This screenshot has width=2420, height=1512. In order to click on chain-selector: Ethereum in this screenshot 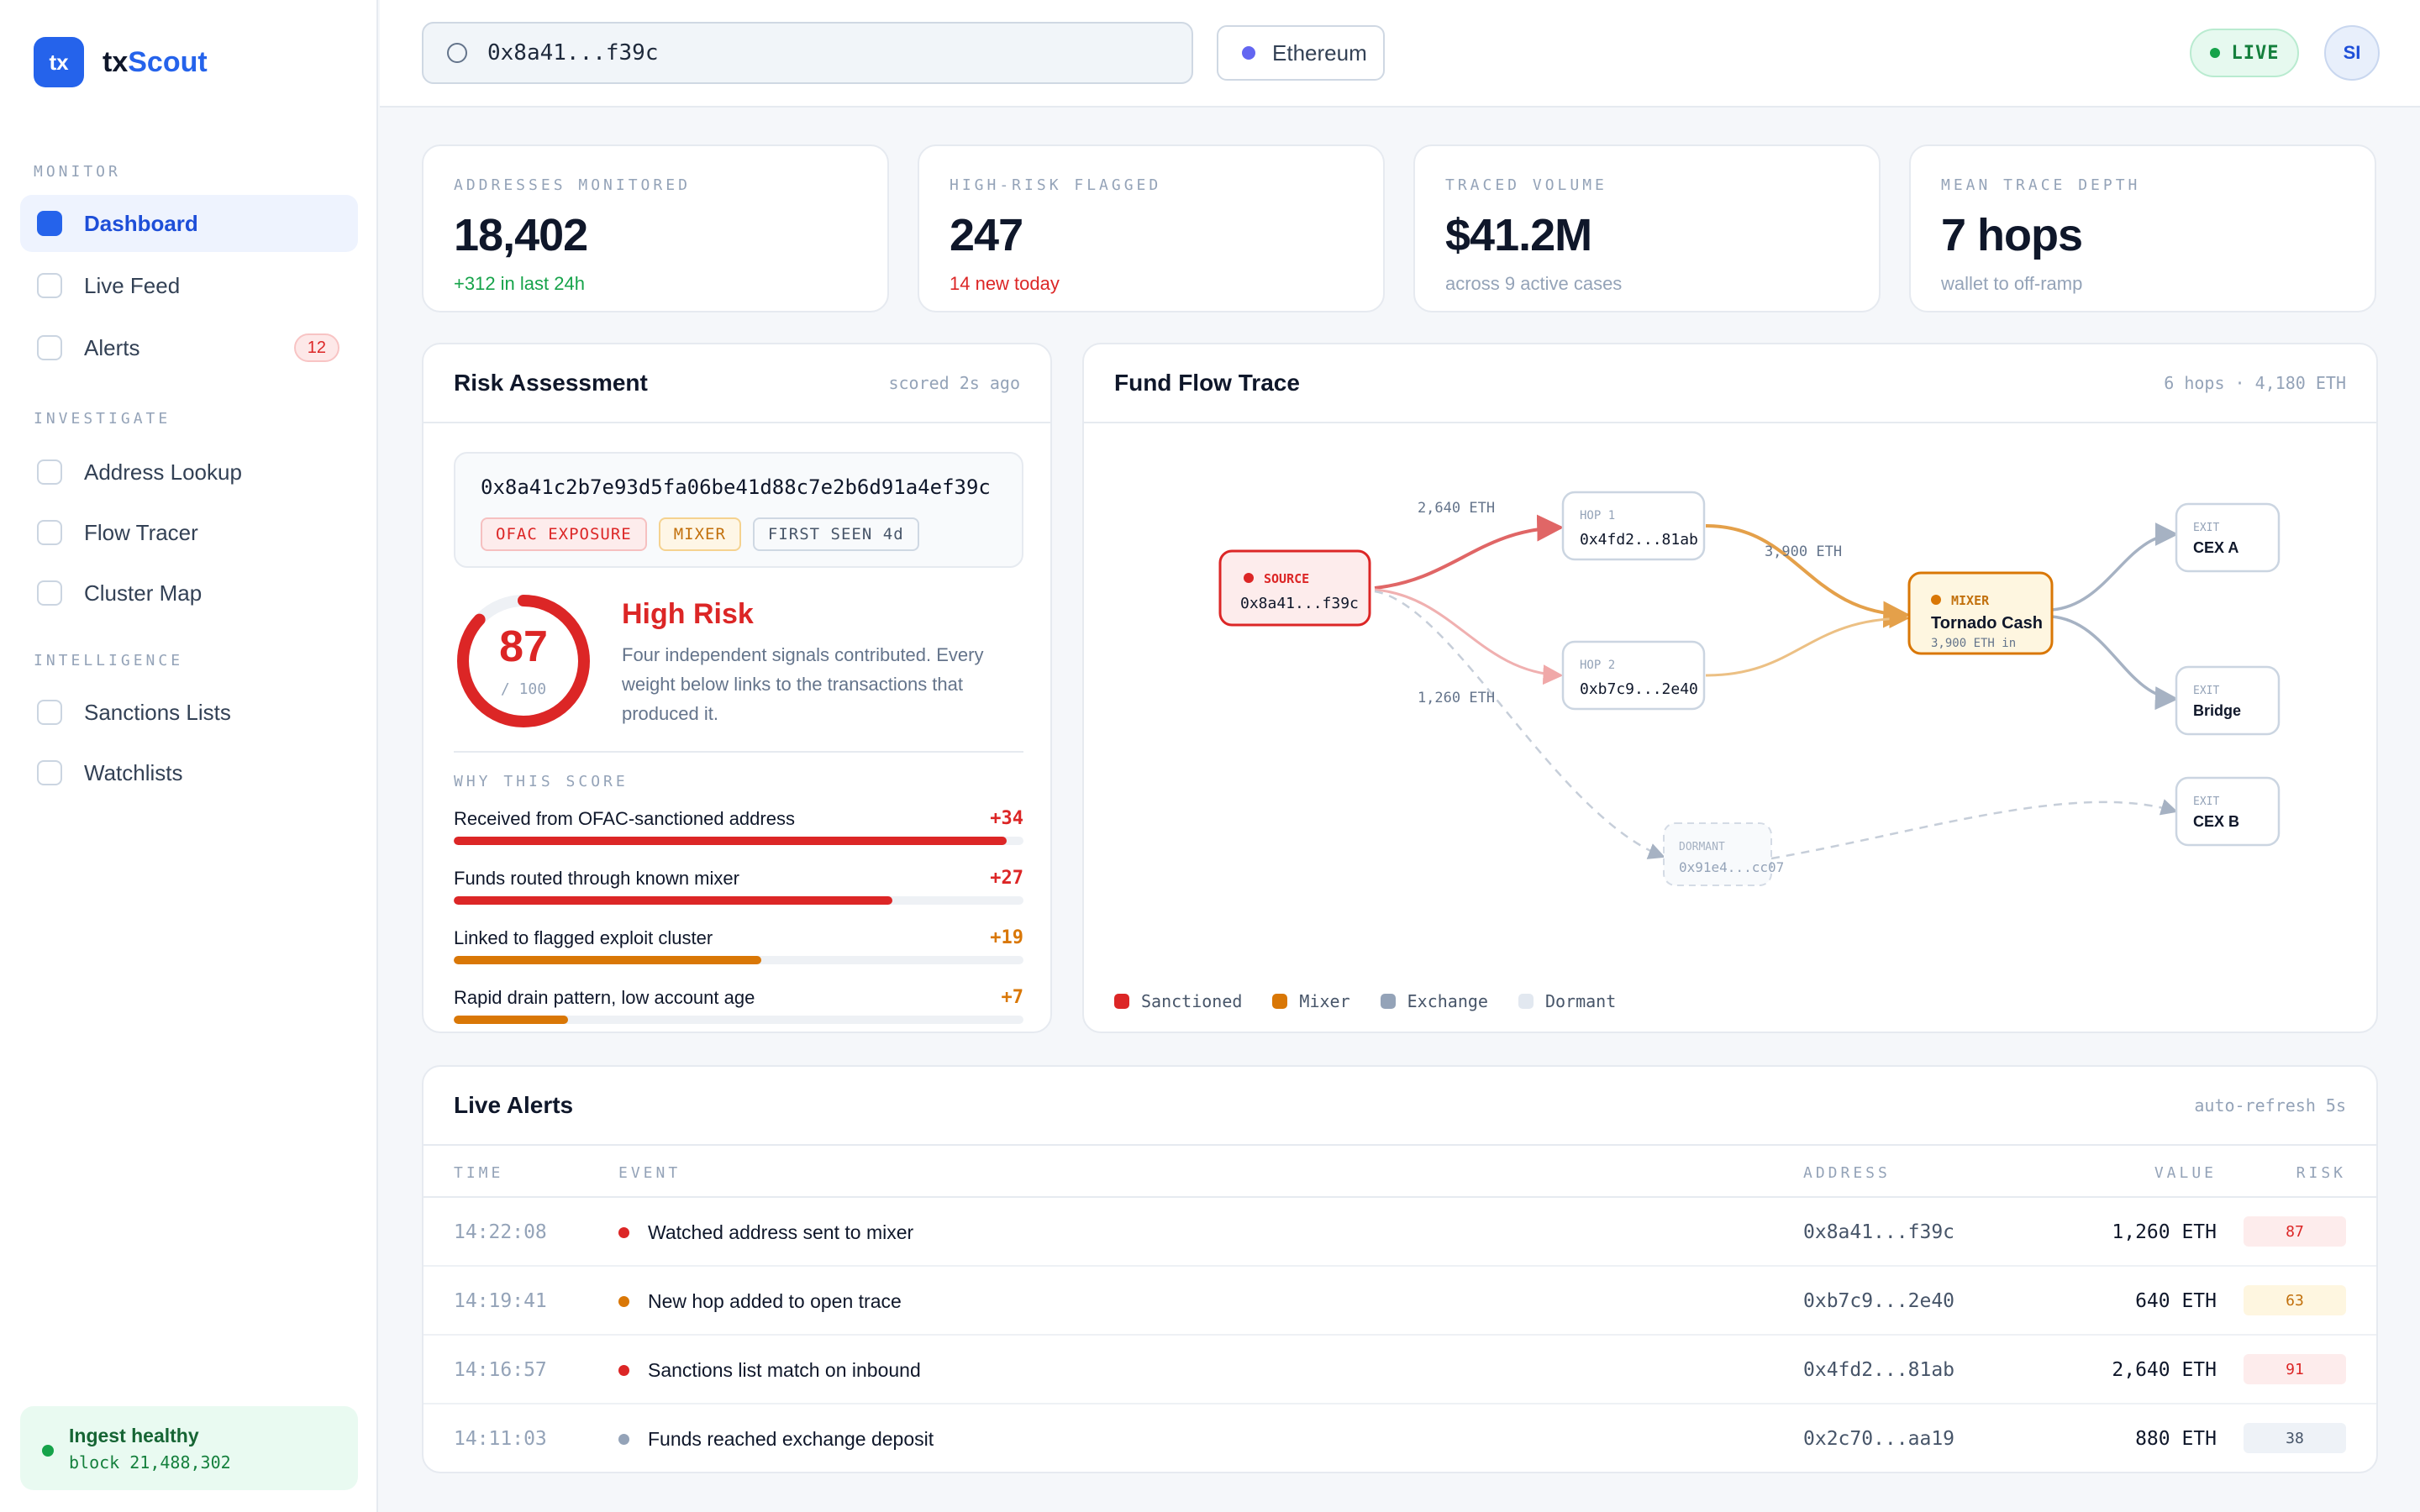, I will do `click(1301, 53)`.